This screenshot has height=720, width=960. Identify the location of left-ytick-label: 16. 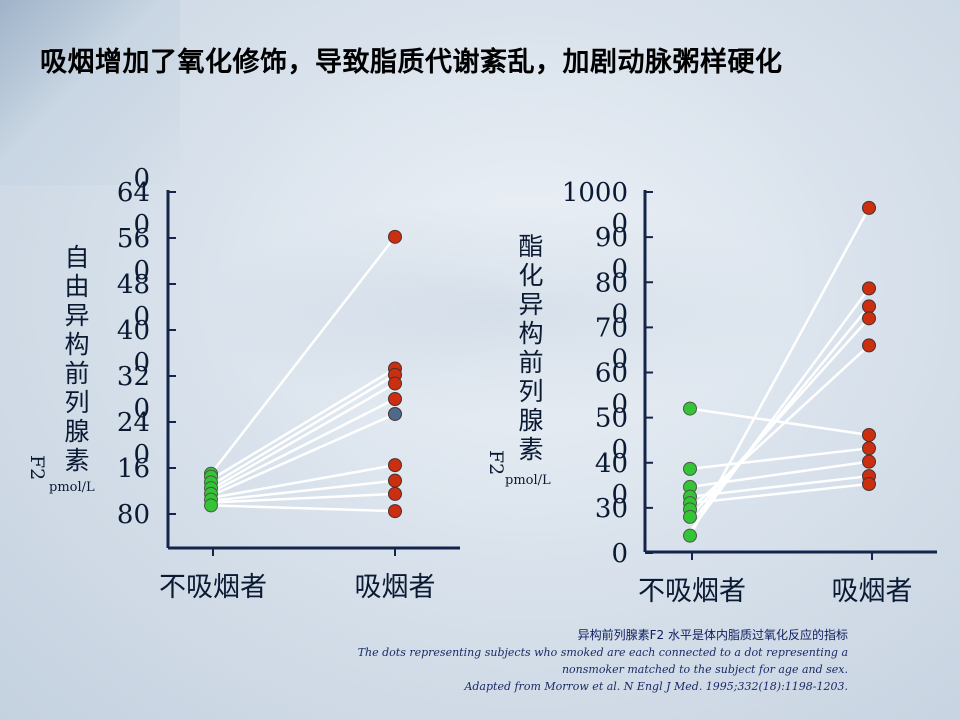
(133, 469).